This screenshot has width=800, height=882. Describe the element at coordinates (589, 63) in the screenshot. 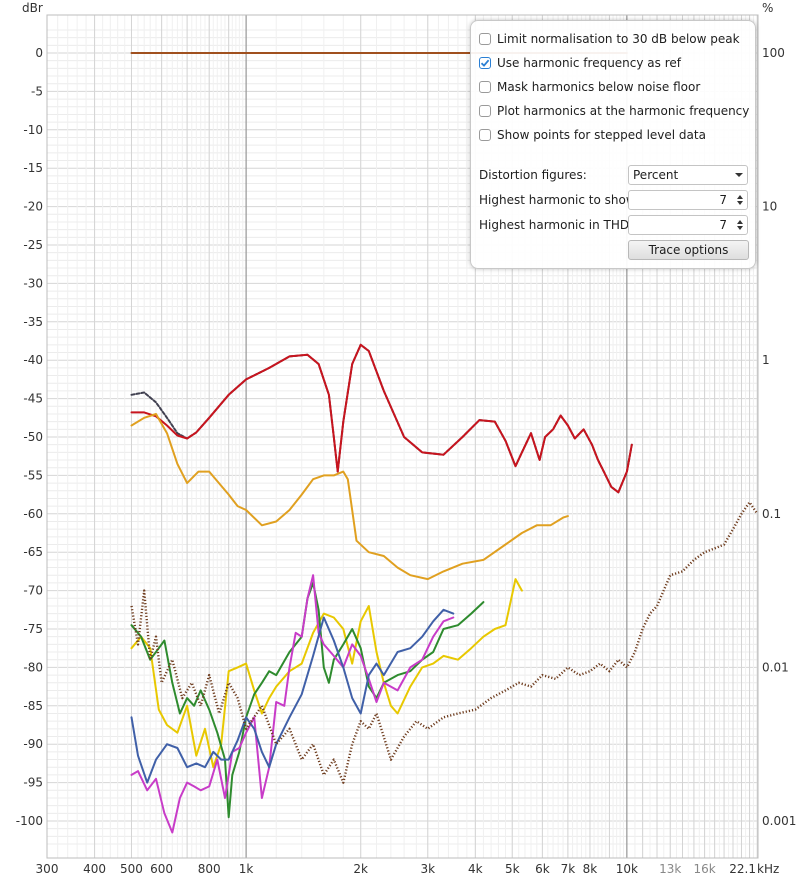

I see `checkbox-label: Use harmonic frequency as ref` at that location.